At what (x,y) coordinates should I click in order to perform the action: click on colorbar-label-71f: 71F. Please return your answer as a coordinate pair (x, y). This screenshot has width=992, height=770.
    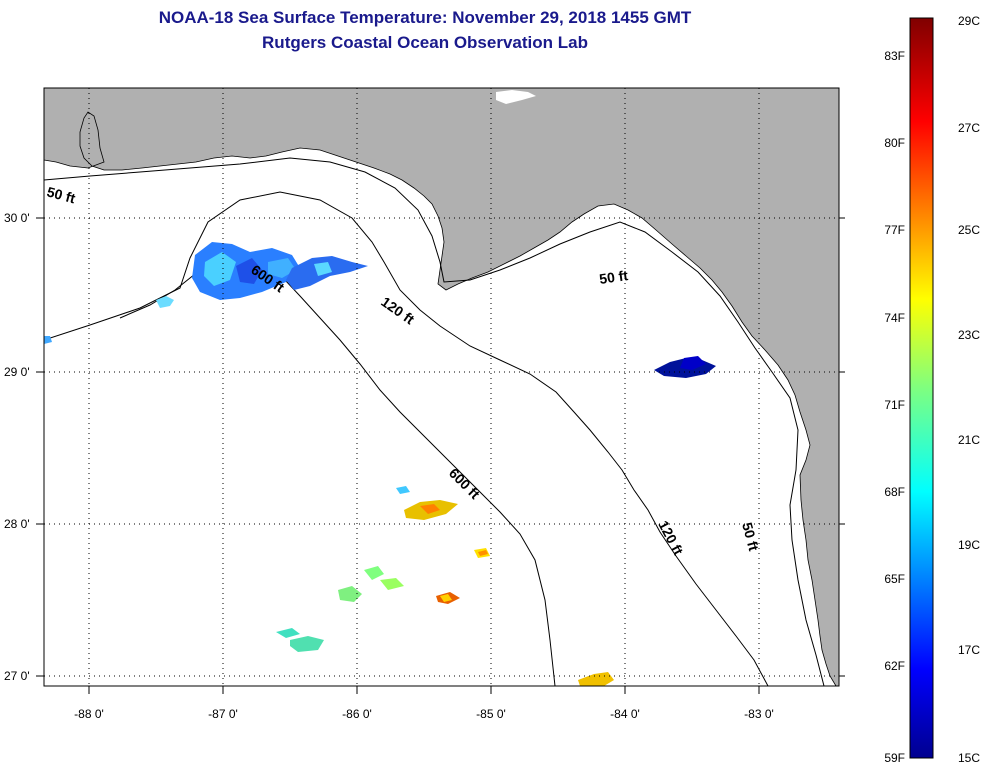
    Looking at the image, I should click on (894, 405).